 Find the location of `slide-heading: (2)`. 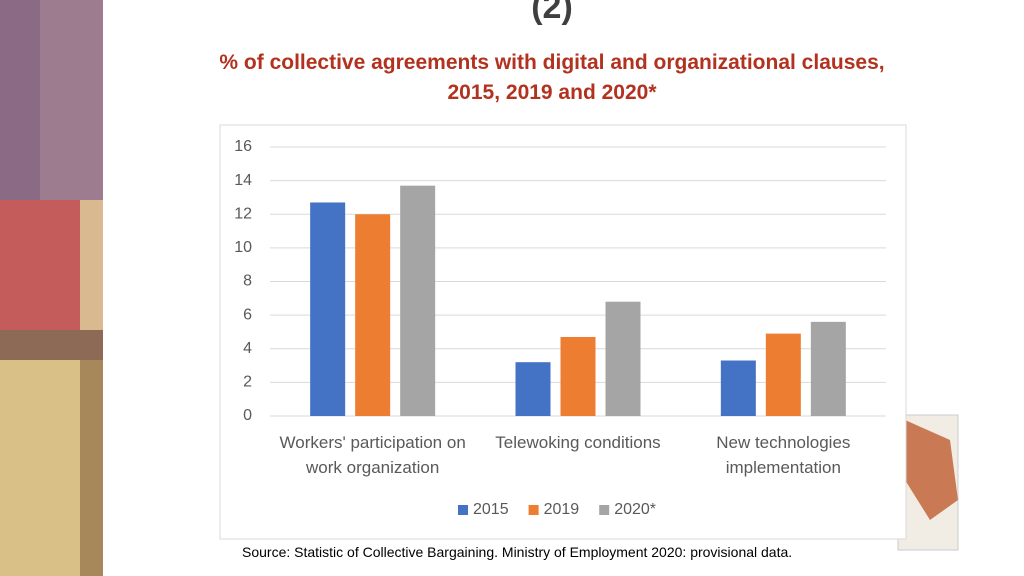

slide-heading: (2) is located at coordinates (552, 13).